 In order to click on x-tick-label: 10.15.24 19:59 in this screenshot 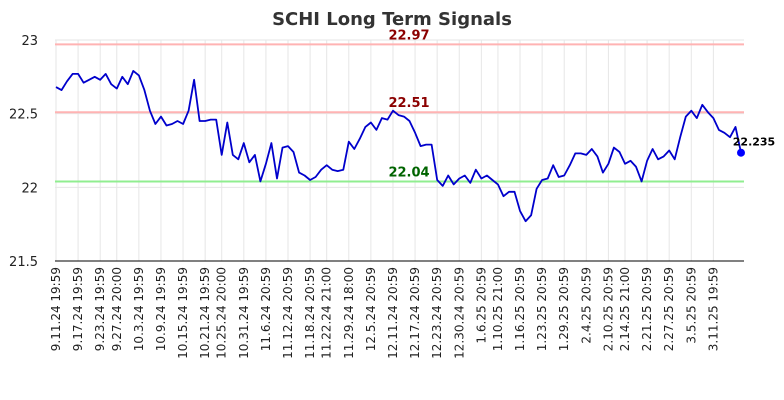, I will do `click(183, 313)`.